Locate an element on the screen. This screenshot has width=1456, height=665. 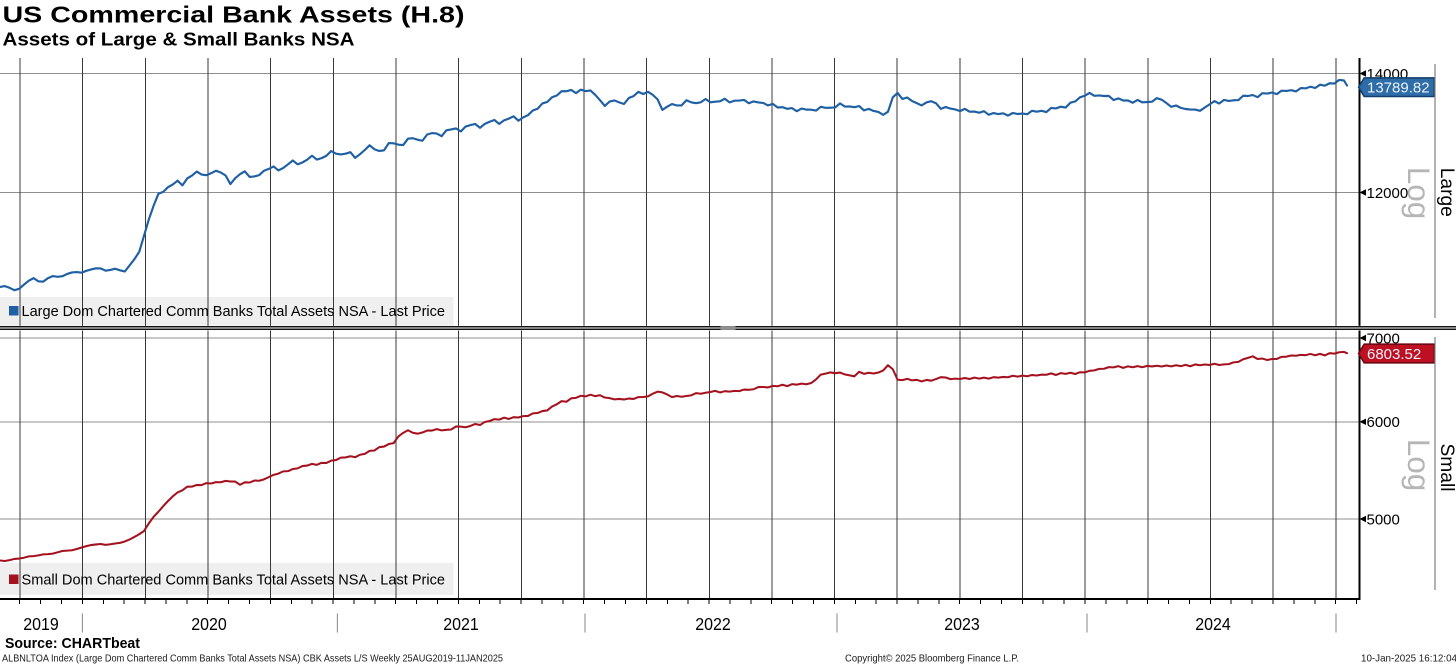
svg-text:Copyright© 2025 Bloomberg Fina: Copyright© 2025 Bloomberg Finance L.P. is located at coordinates (932, 659).